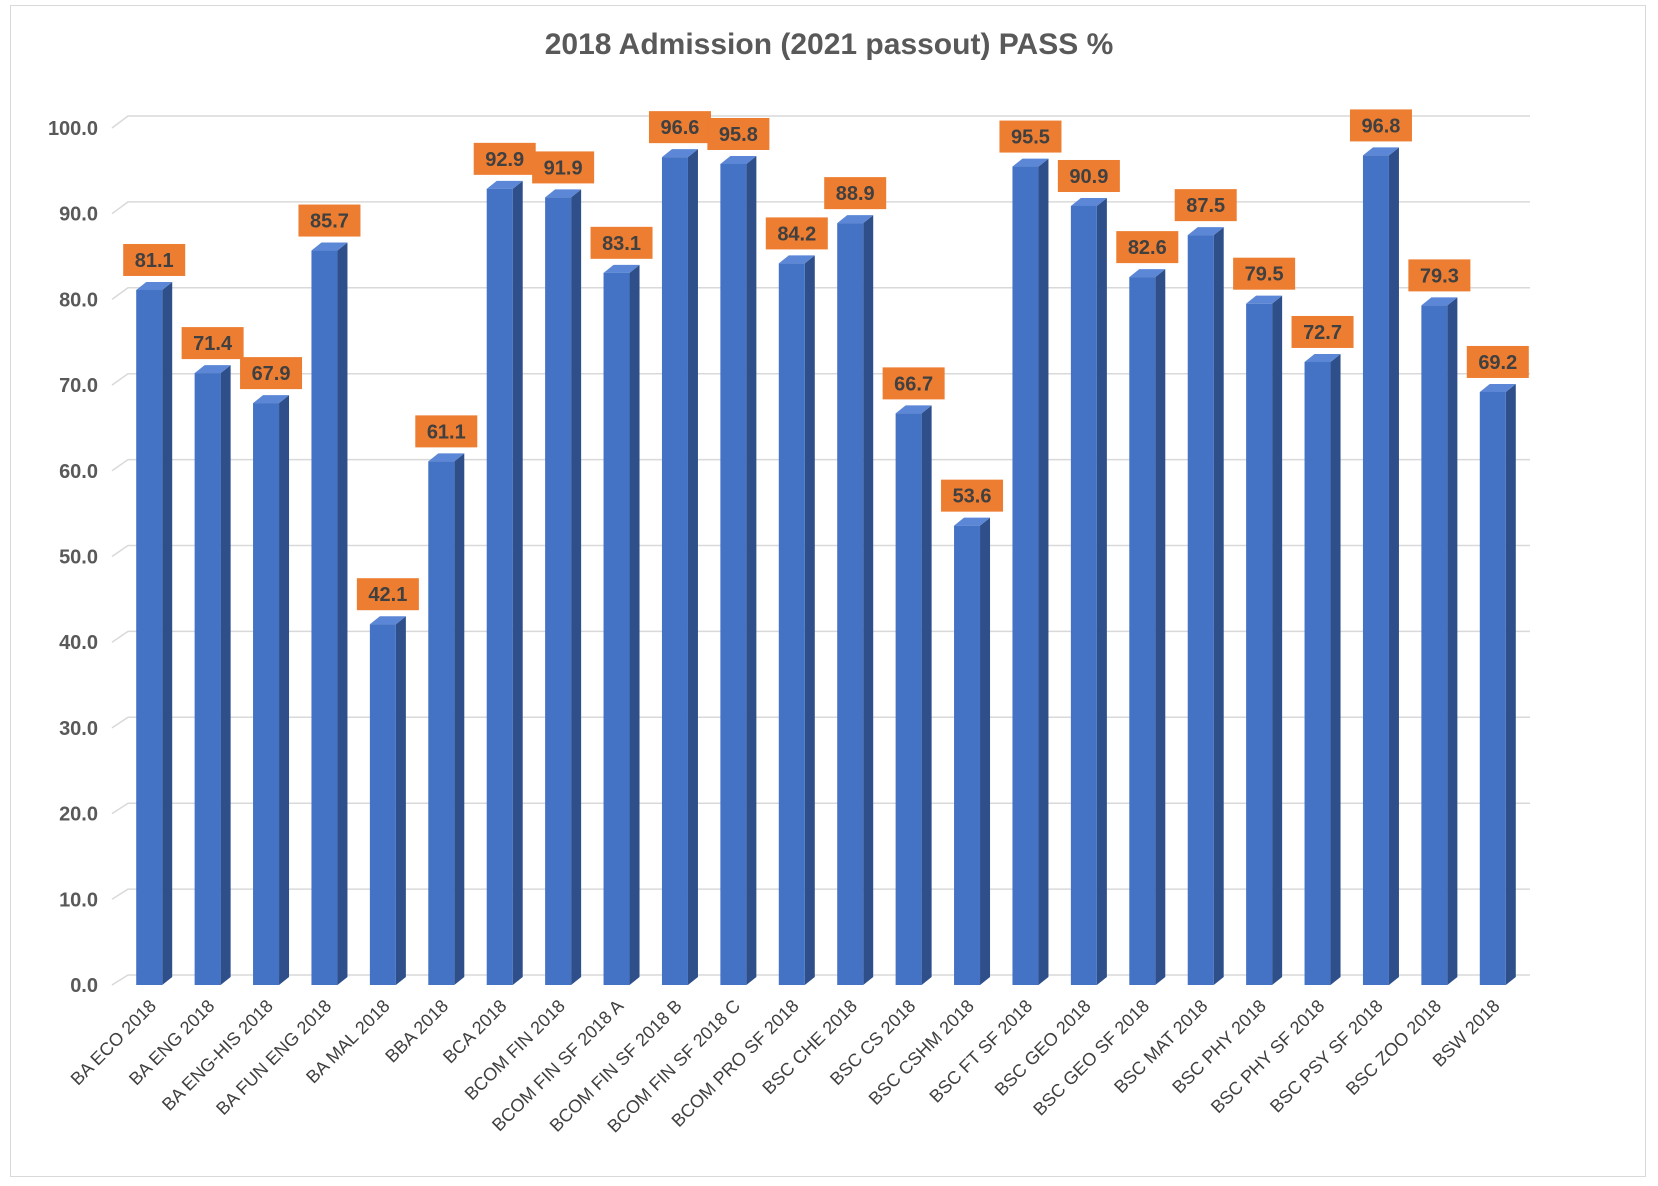 The image size is (1658, 1186). Describe the element at coordinates (217, 1055) in the screenshot. I see `x-tick-label: BA ENG-HIS 2018` at that location.